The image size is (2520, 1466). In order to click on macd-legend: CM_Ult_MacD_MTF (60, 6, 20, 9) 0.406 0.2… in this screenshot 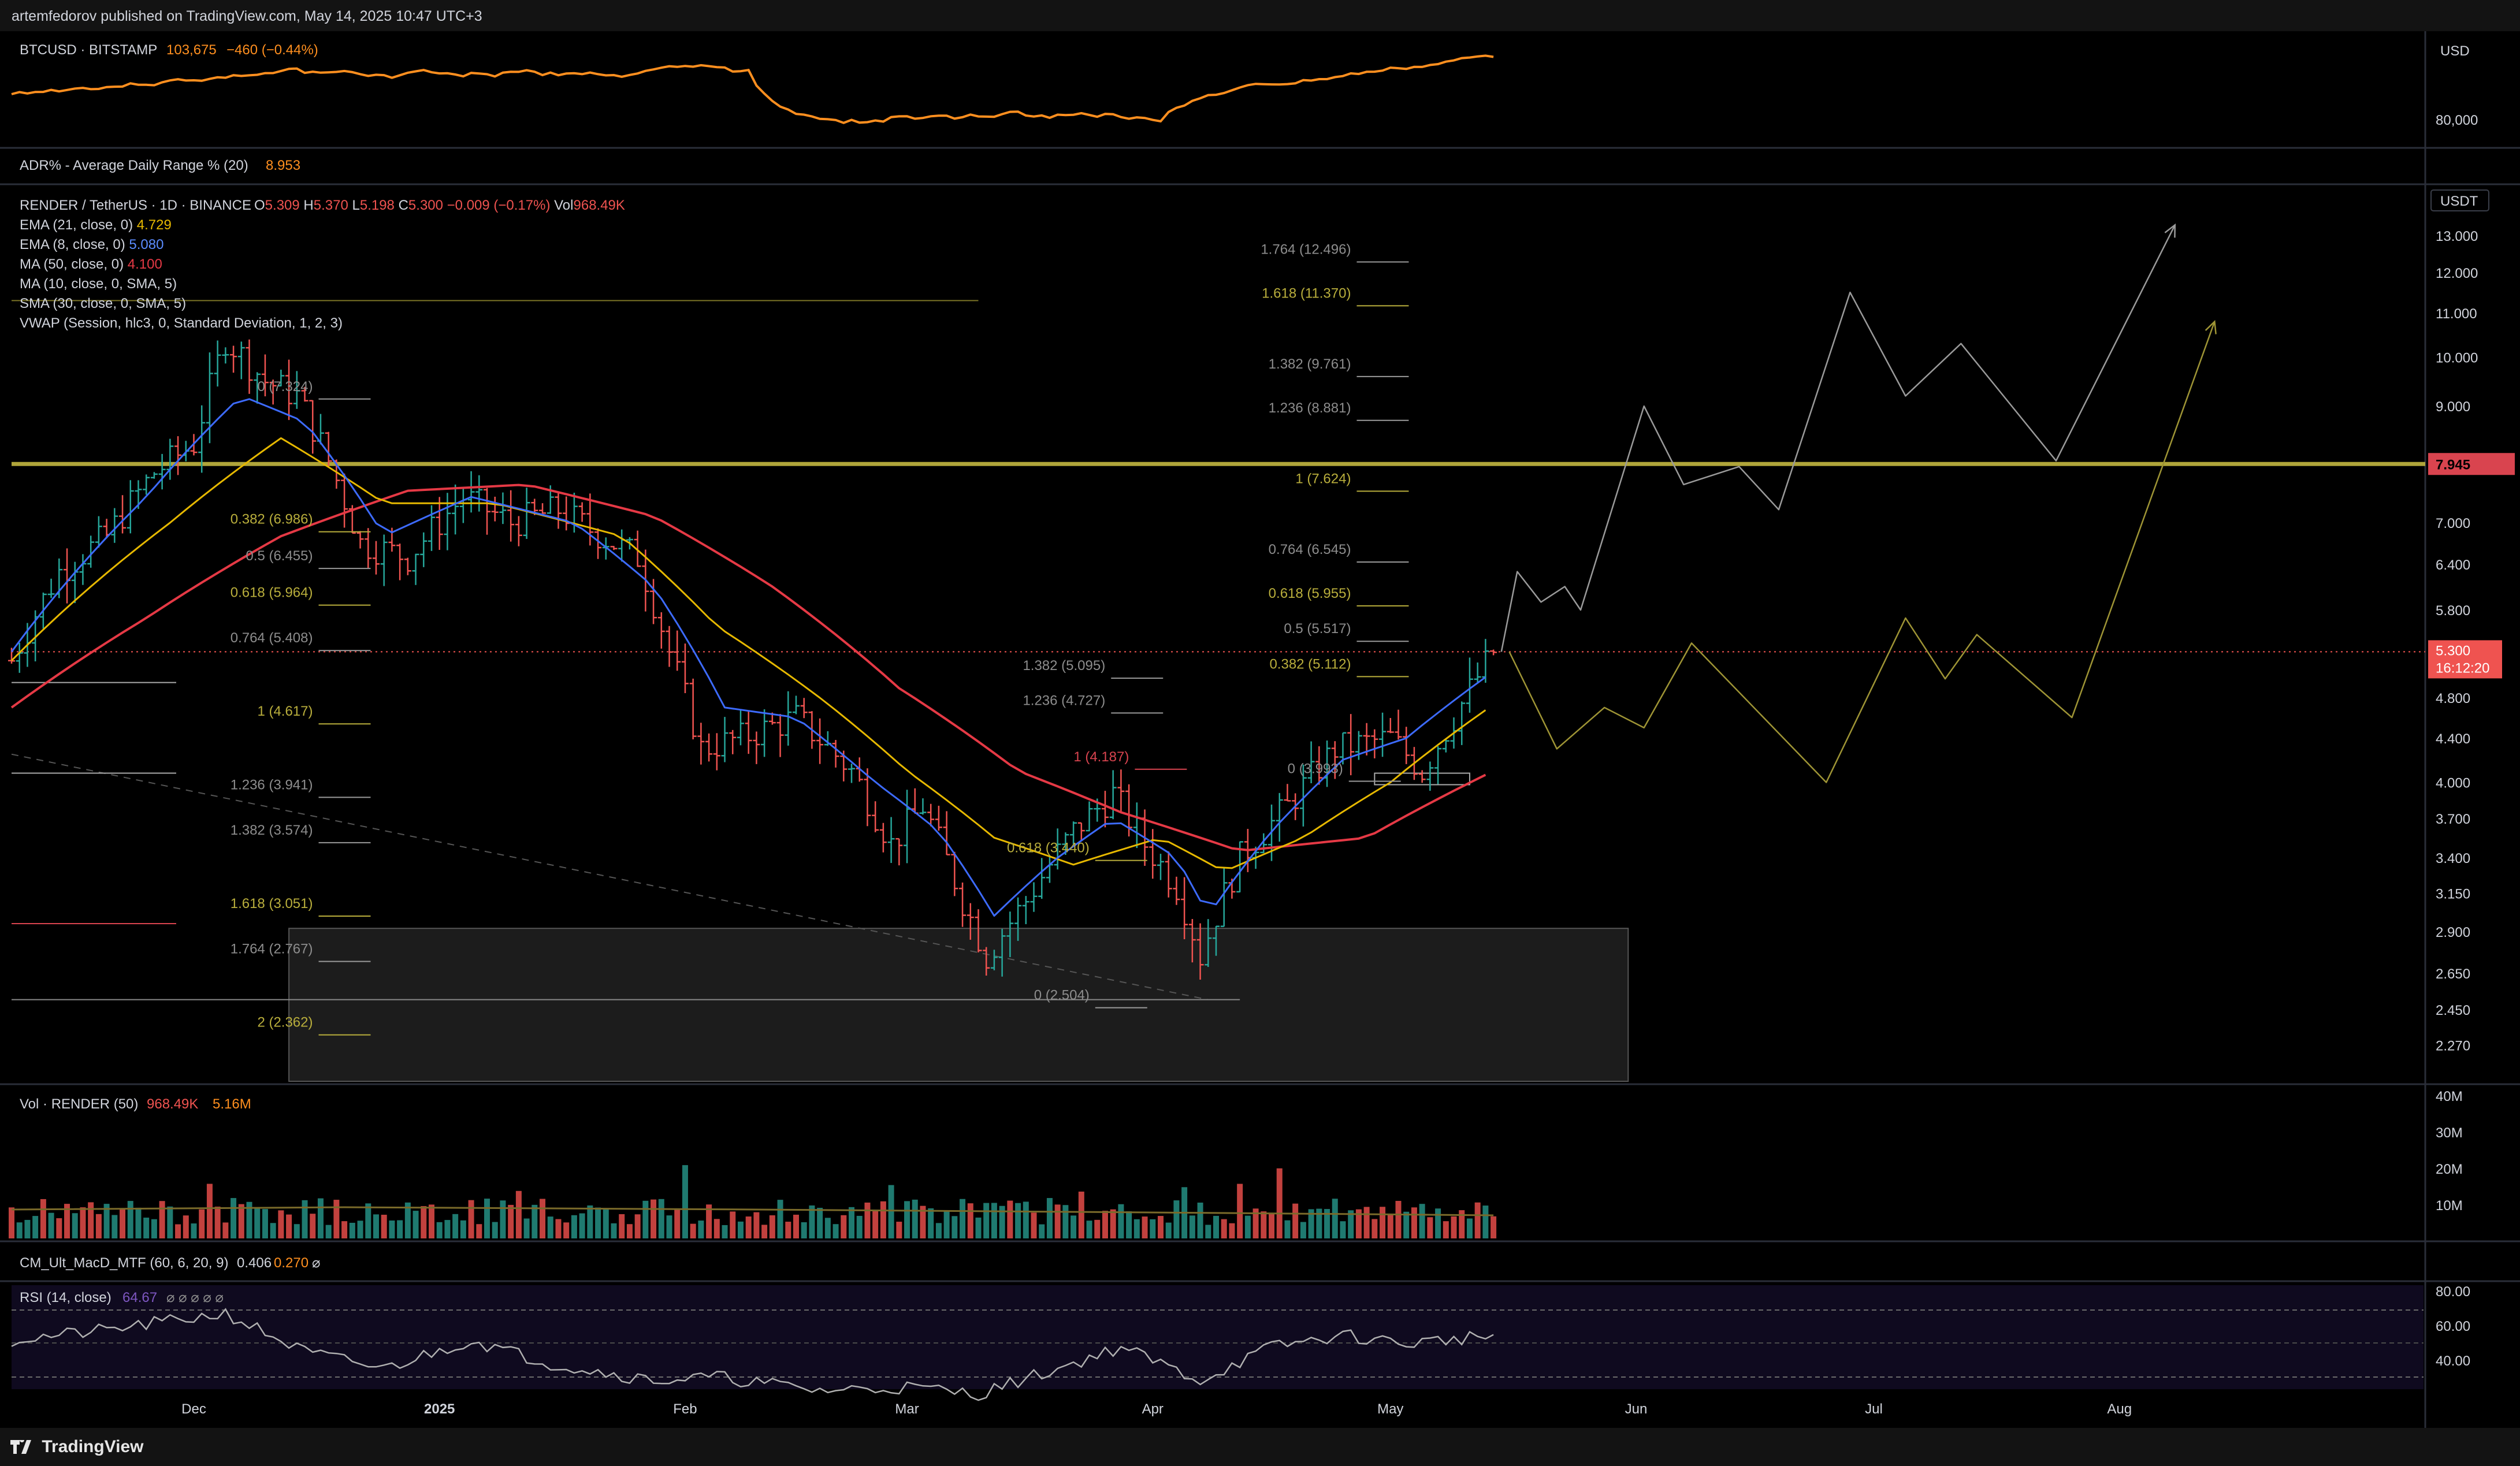, I will do `click(170, 1263)`.